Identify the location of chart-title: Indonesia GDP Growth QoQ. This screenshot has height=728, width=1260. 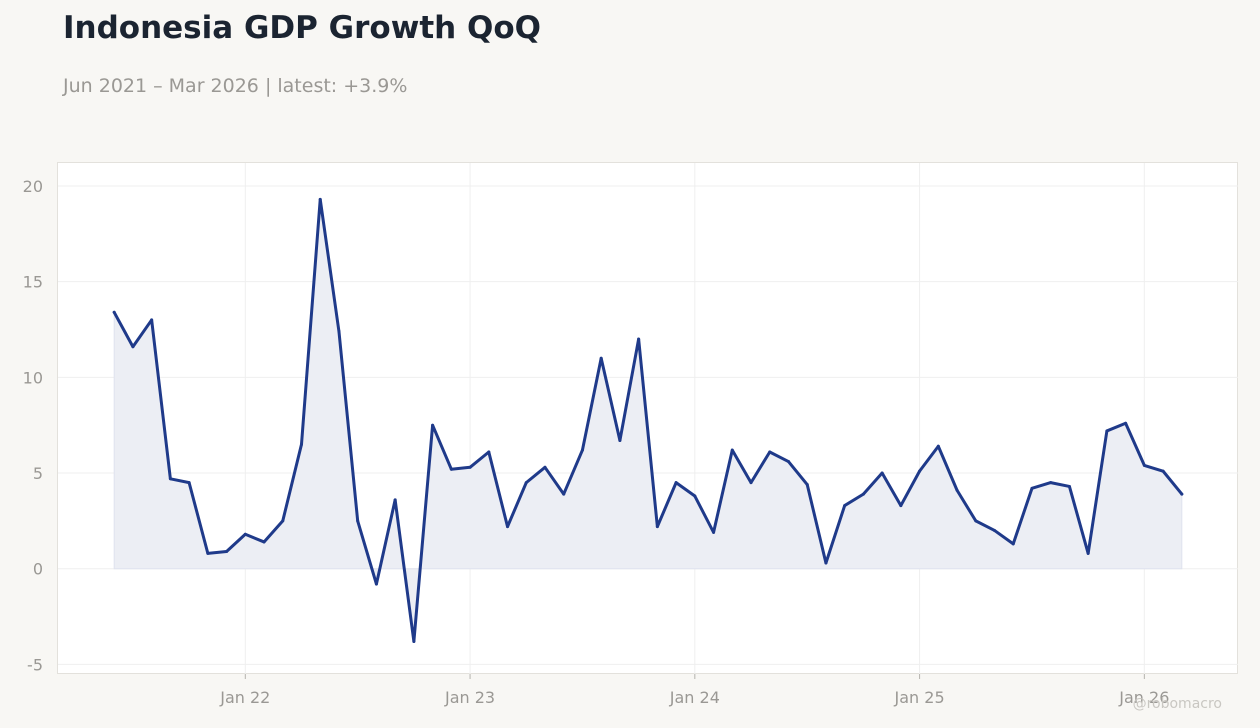
(302, 28).